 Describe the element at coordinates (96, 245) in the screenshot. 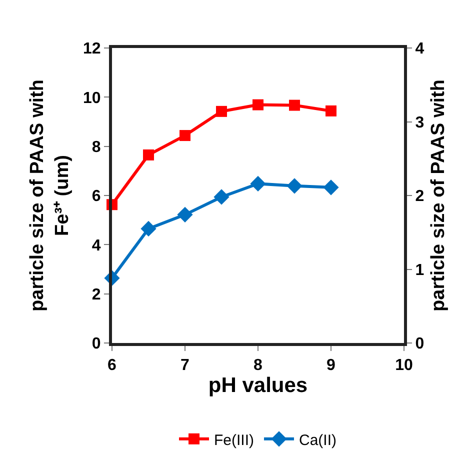

I see `y-tick-label: 4` at that location.